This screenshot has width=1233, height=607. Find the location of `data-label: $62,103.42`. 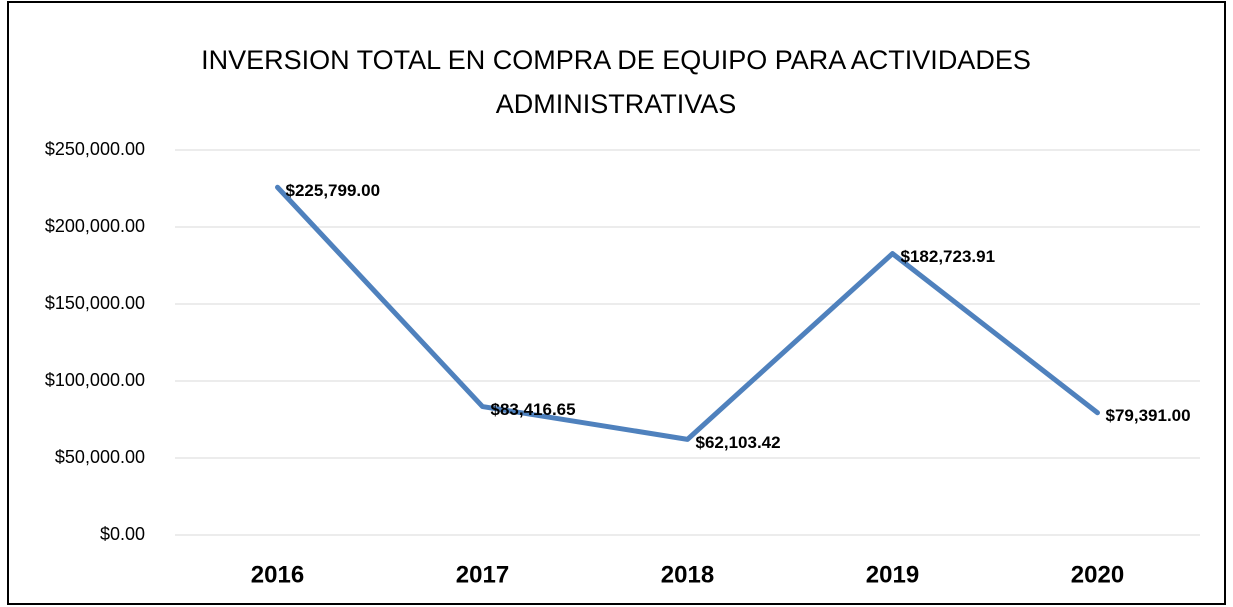

data-label: $62,103.42 is located at coordinates (738, 442).